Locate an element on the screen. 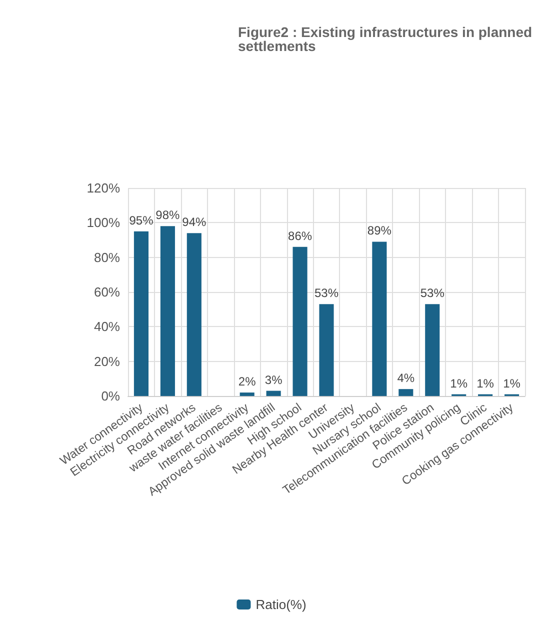 Image resolution: width=543 pixels, height=634 pixels. data-label: 4% is located at coordinates (406, 378).